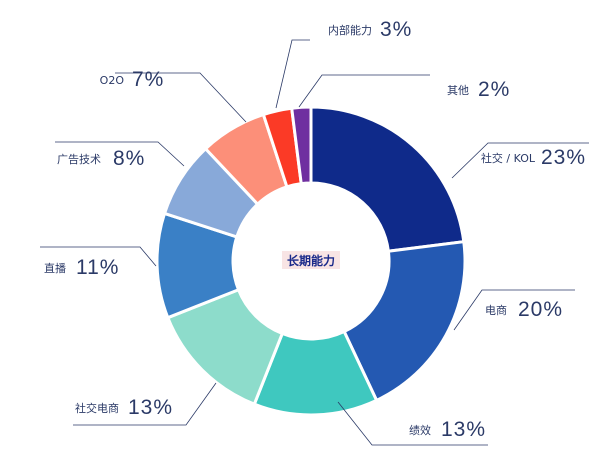 The height and width of the screenshot is (458, 611). Describe the element at coordinates (508, 158) in the screenshot. I see `slice-label-0: 社交 / KOL` at that location.